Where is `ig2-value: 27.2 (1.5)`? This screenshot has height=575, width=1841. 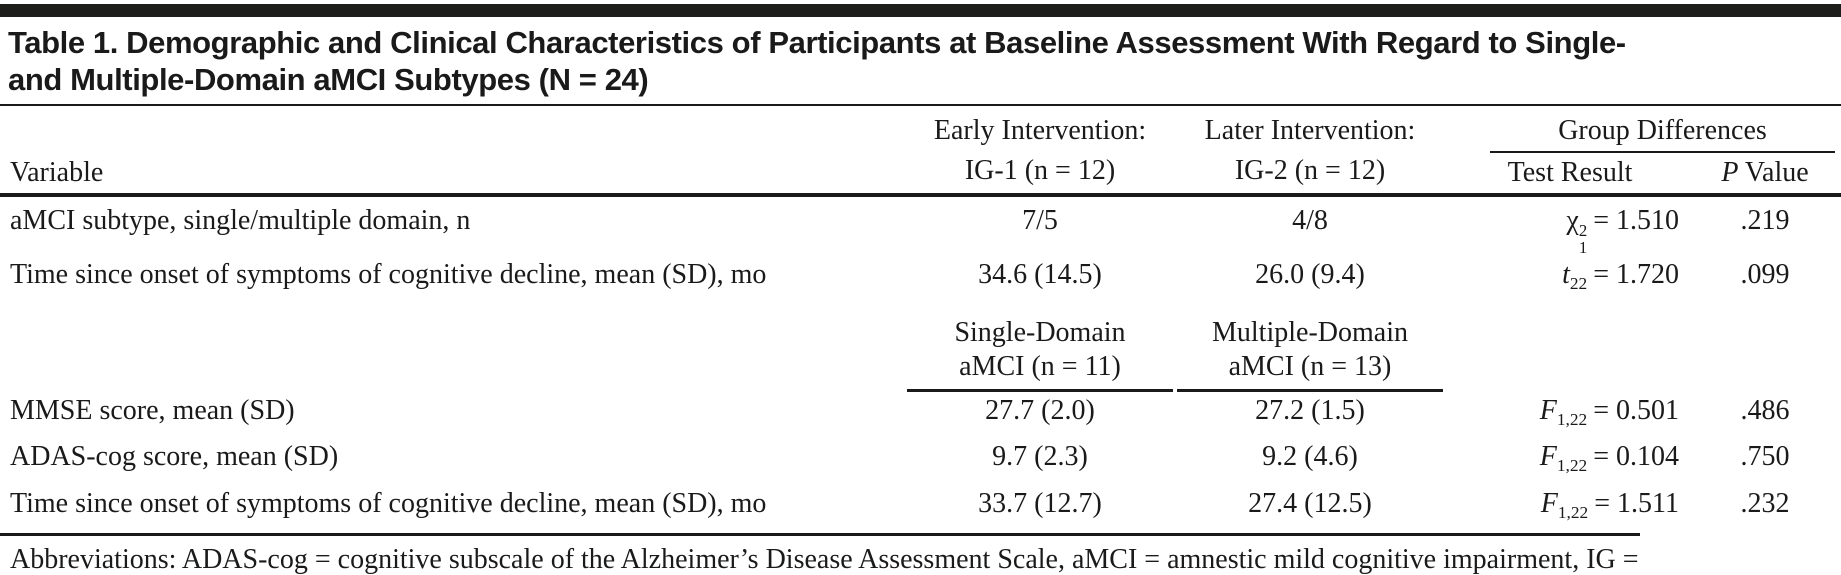
ig2-value: 27.2 (1.5) is located at coordinates (1310, 411).